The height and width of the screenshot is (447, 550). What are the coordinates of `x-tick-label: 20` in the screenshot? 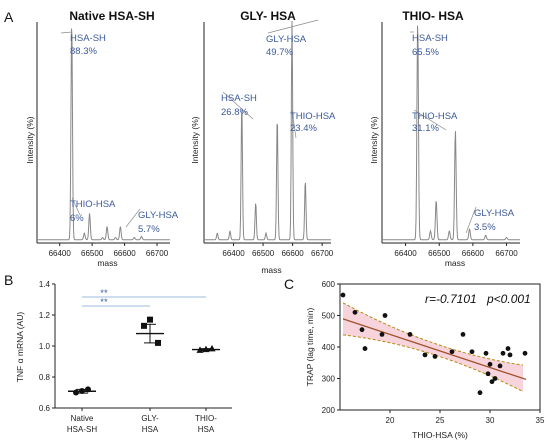 It's located at (390, 420).